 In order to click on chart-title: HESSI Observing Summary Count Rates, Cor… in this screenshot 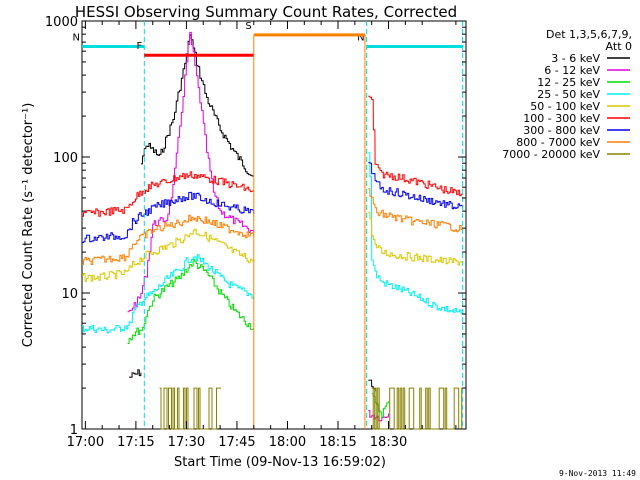, I will do `click(266, 12)`.